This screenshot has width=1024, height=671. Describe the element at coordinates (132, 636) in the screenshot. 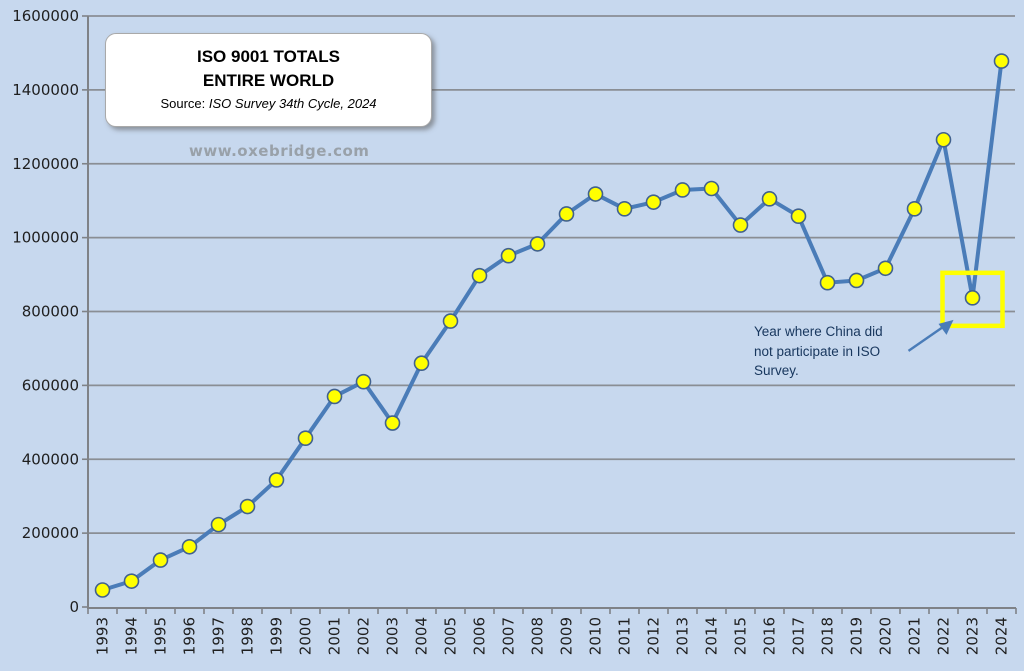

I see `x-axis-label: 1994` at that location.